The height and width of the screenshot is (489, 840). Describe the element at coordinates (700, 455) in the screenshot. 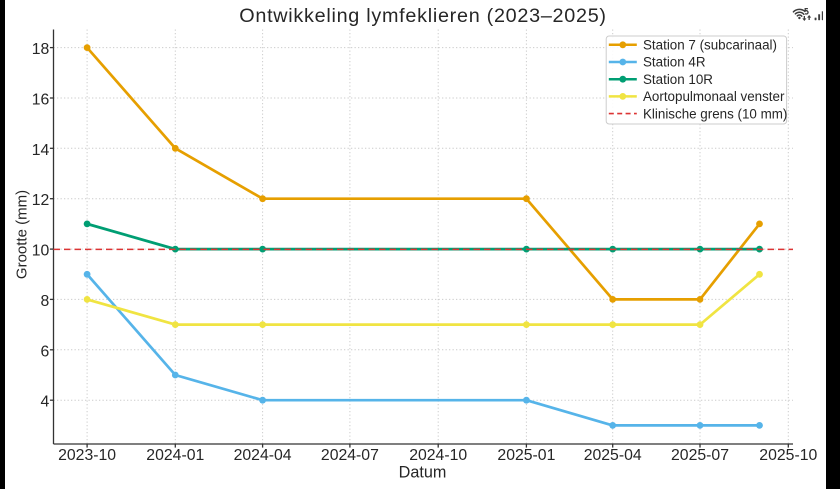

I see `svg-text: 2025-07` at that location.